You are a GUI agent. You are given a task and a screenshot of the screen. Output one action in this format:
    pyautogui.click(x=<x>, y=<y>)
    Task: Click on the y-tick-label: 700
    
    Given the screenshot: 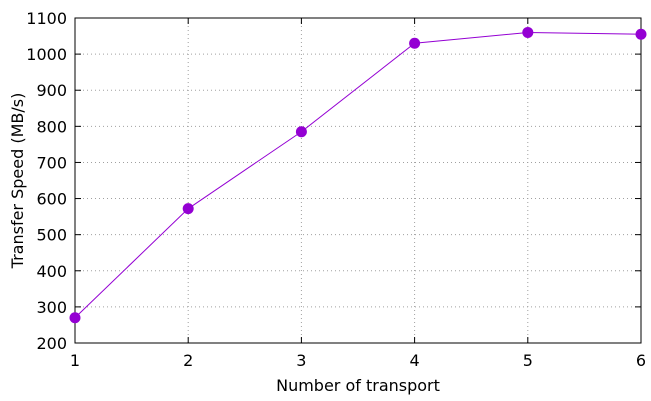 What is the action you would take?
    pyautogui.click(x=51, y=162)
    